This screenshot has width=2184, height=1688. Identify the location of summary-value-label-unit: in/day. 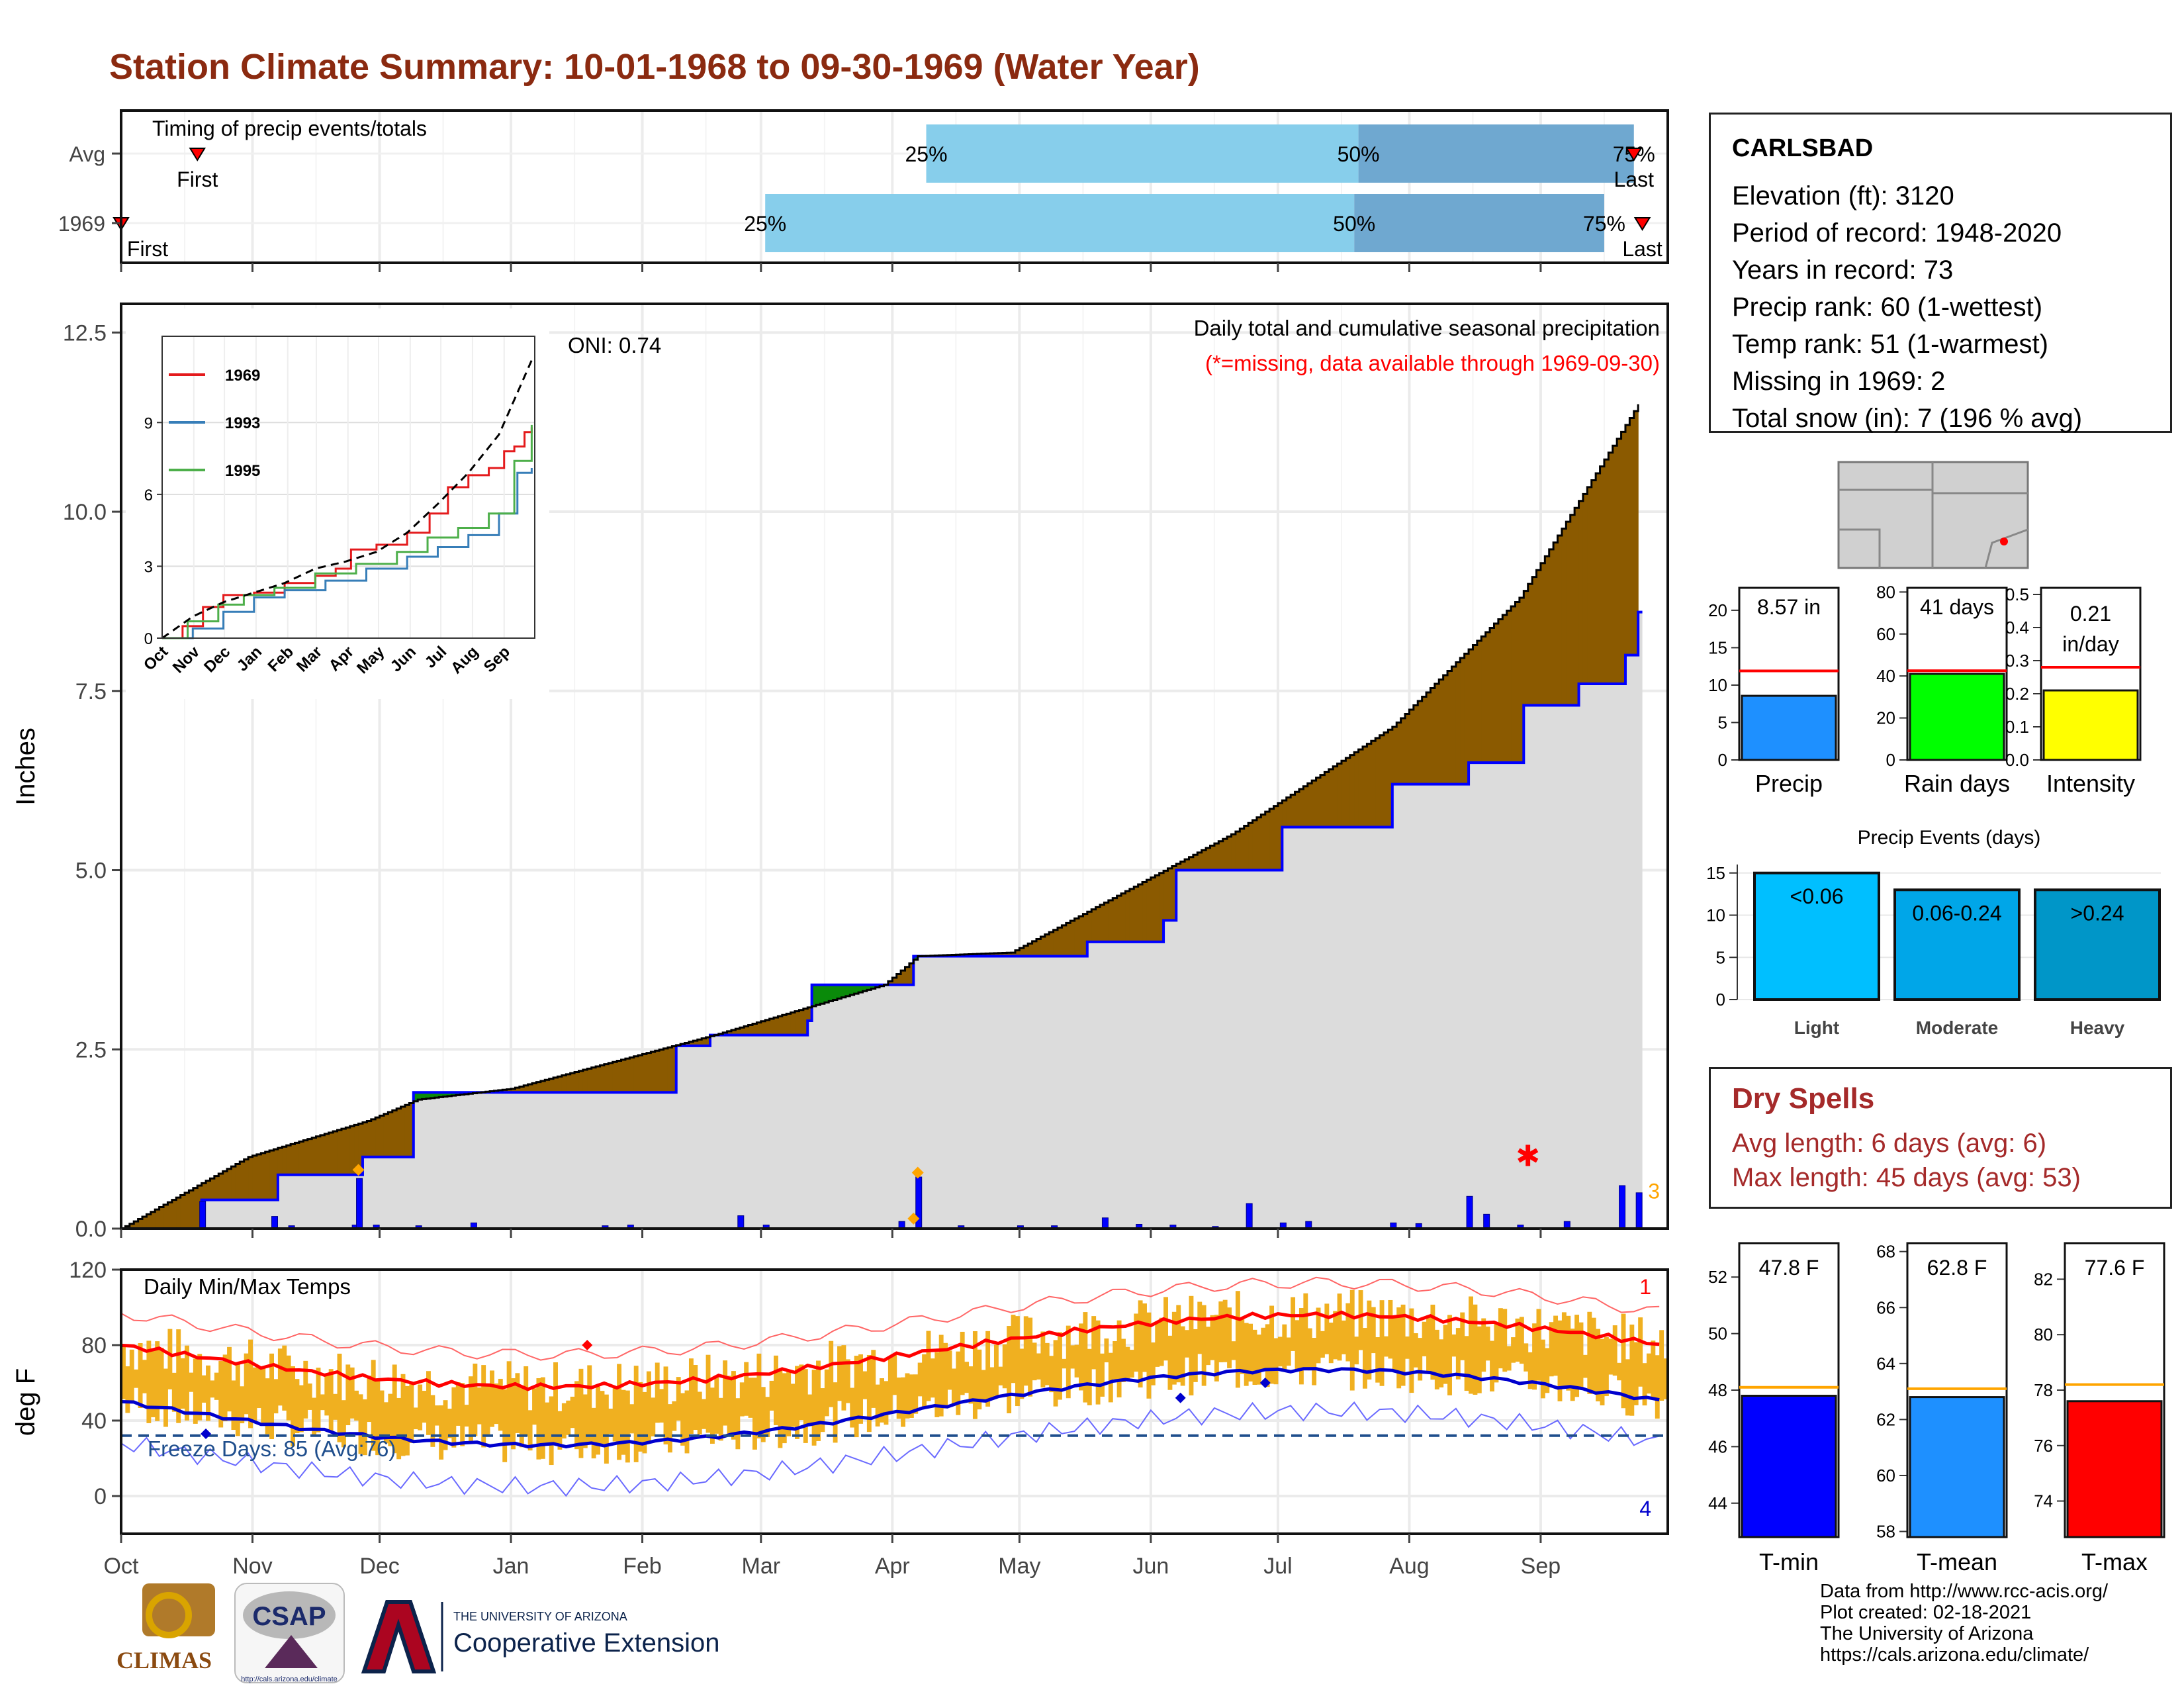
(2090, 644).